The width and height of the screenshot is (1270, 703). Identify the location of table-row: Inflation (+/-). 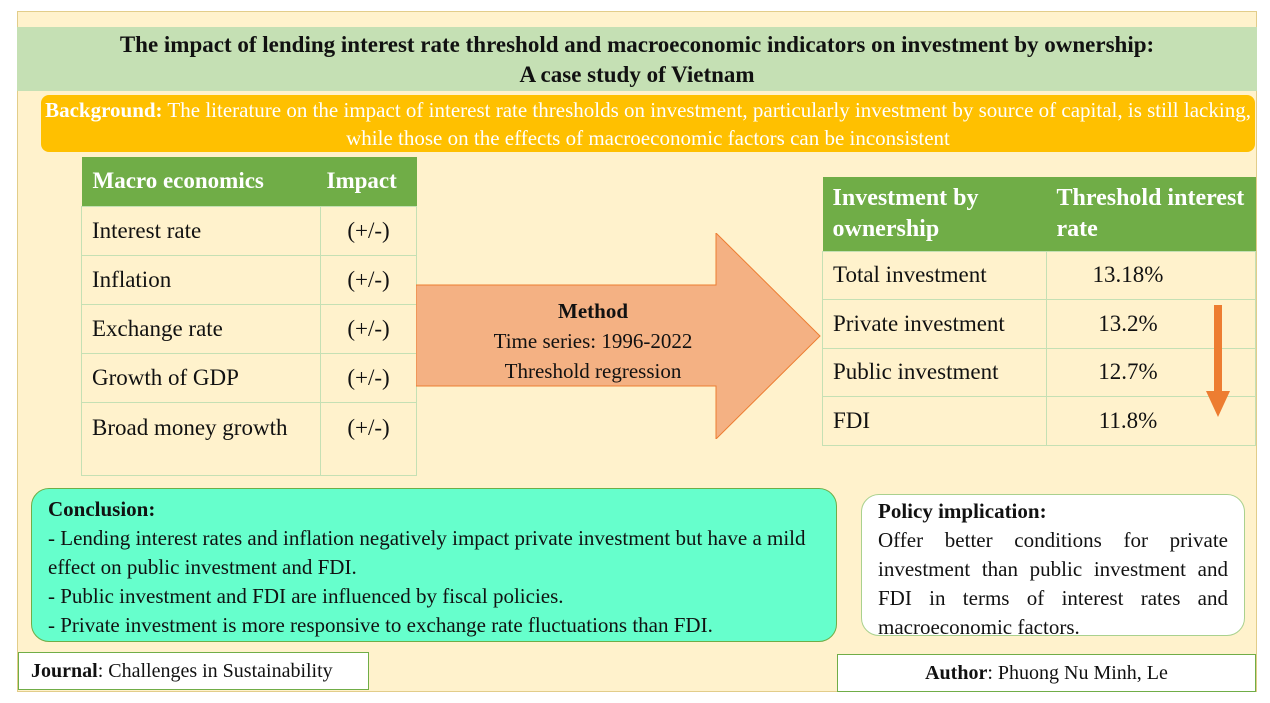
(249, 279).